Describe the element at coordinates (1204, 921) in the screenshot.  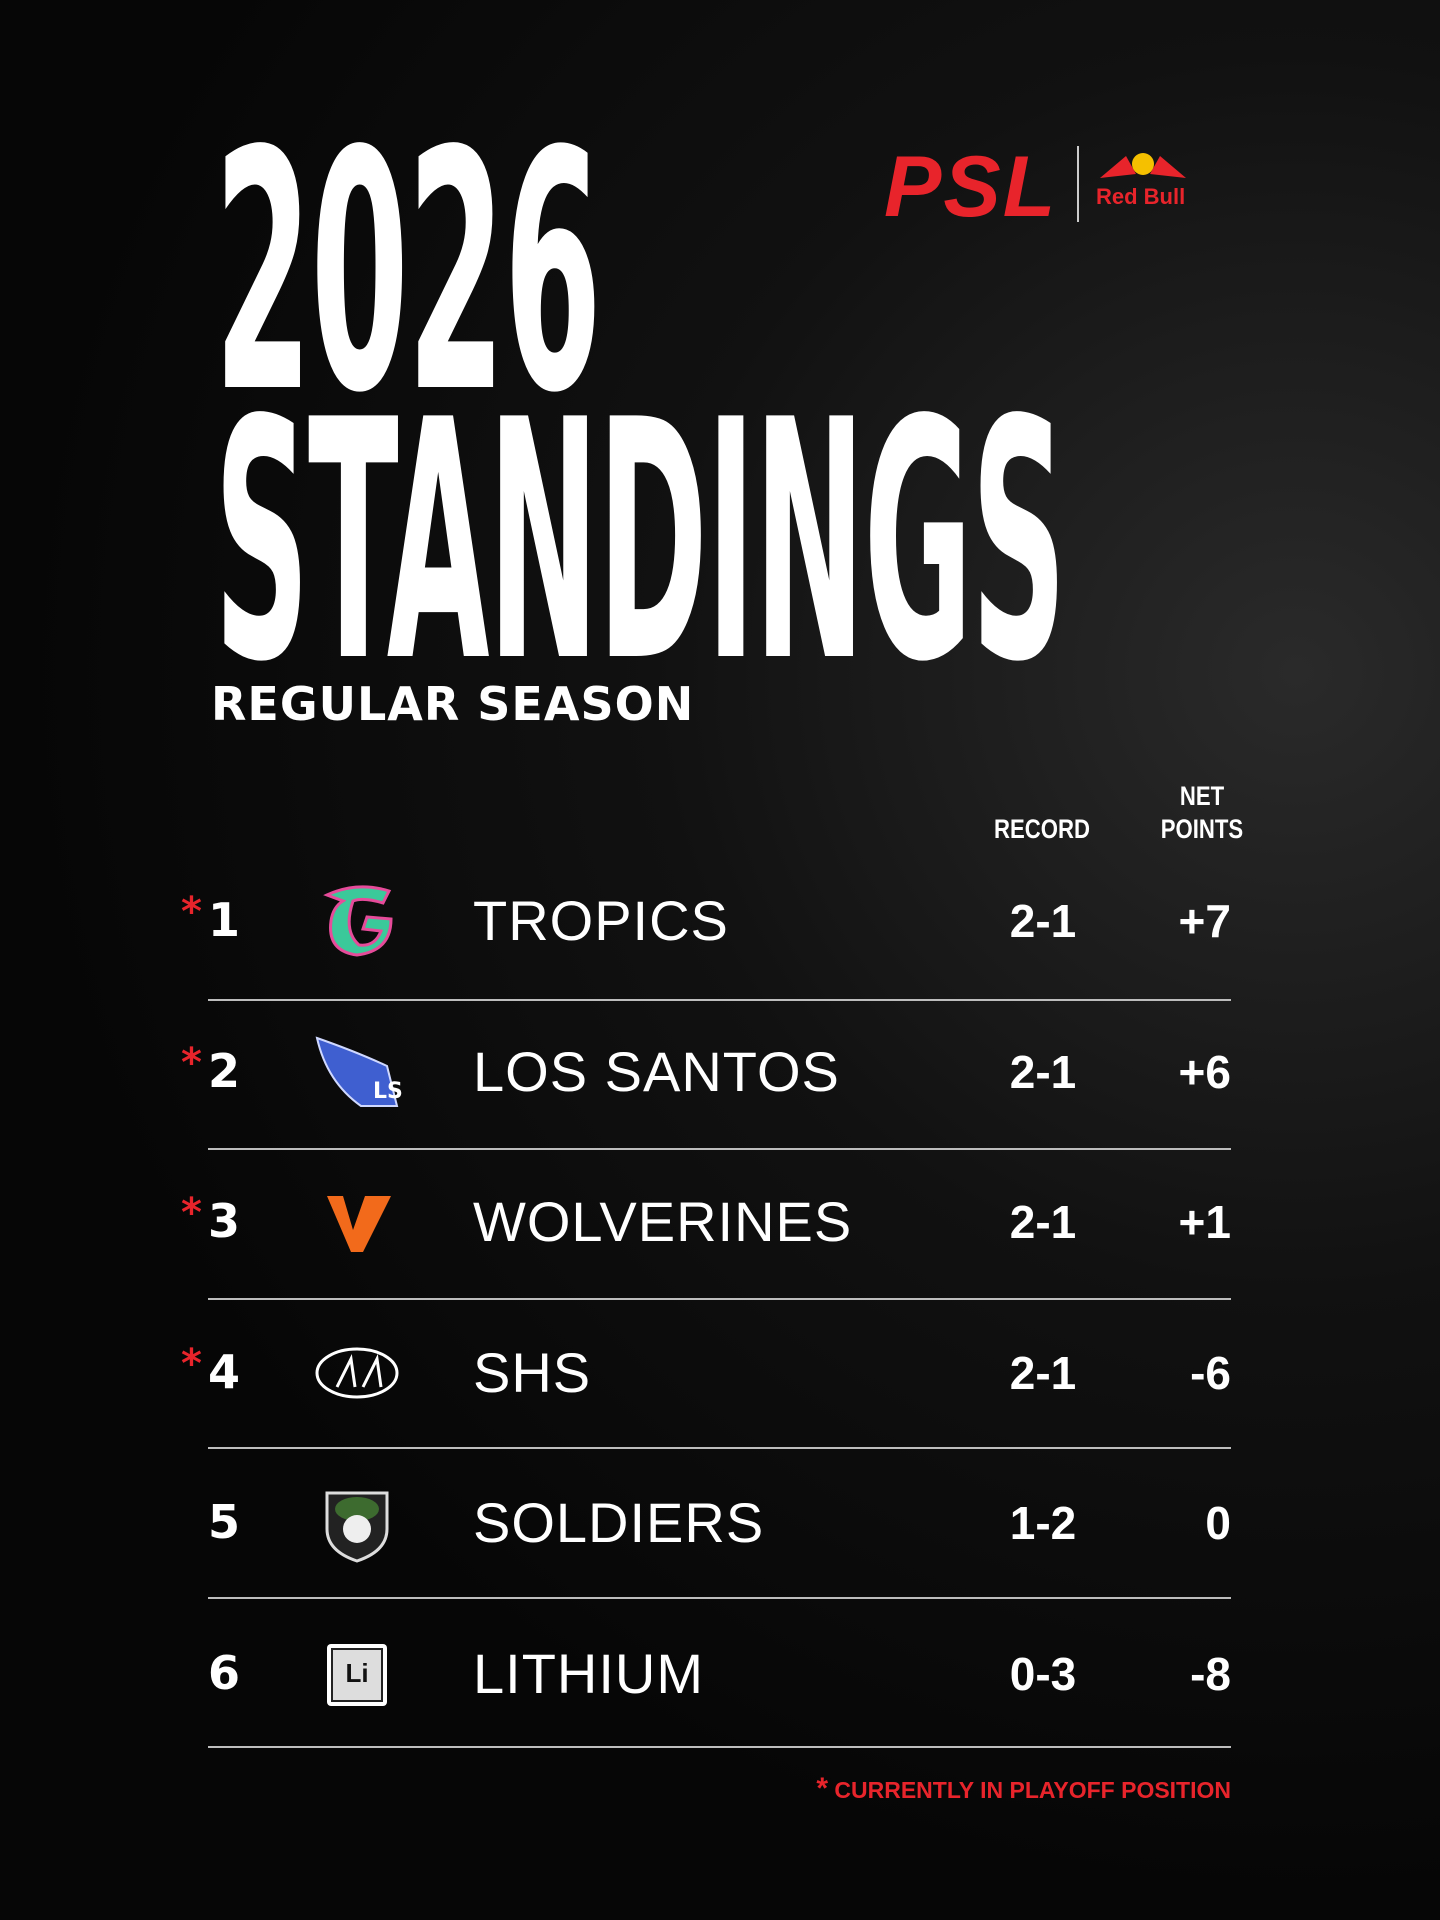
I see `net-points: +7` at that location.